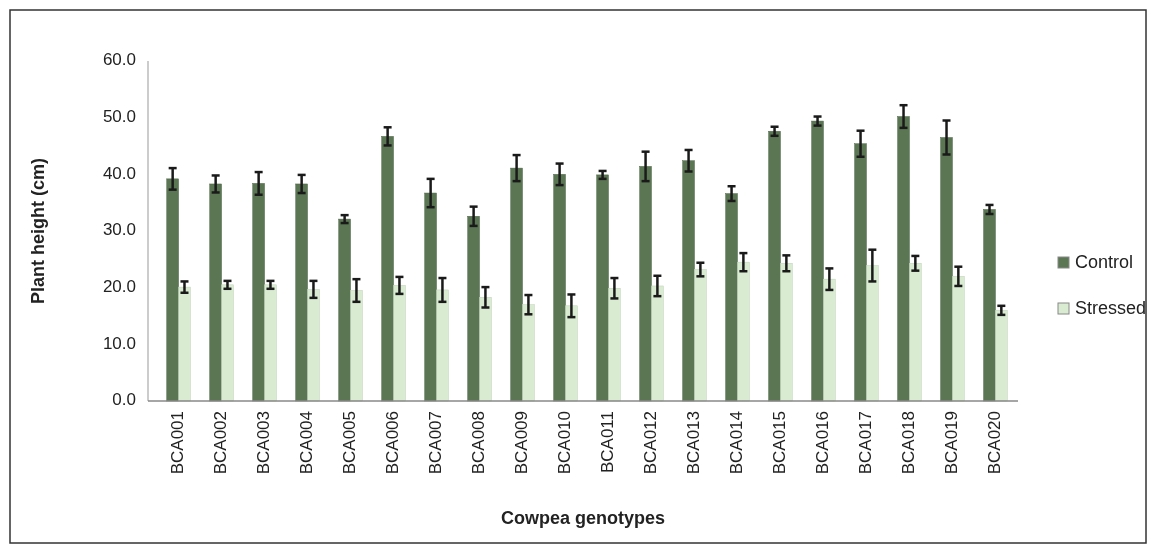  What do you see at coordinates (951, 443) in the screenshot?
I see `x-tick-label: BCA019` at bounding box center [951, 443].